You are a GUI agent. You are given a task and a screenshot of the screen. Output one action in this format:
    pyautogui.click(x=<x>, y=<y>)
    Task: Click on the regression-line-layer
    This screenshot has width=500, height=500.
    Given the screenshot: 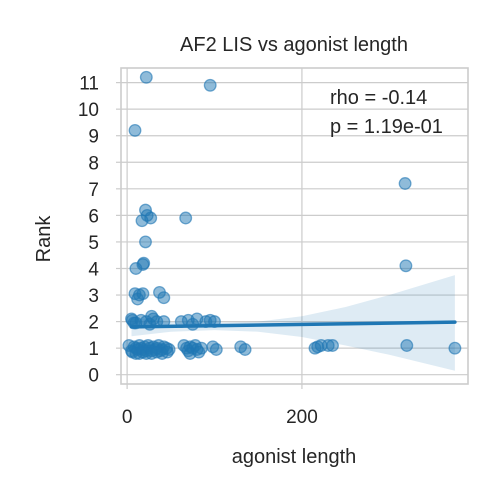 What is the action you would take?
    pyautogui.click(x=293, y=324)
    